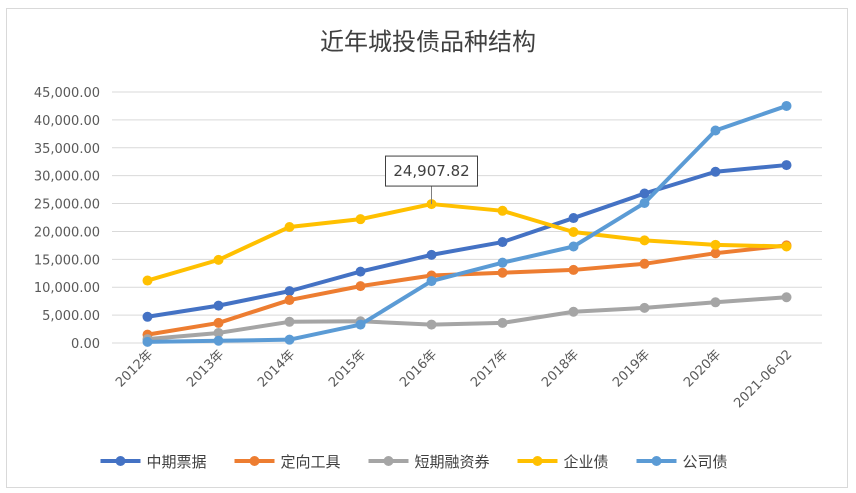  Describe the element at coordinates (71, 316) in the screenshot. I see `y-tick-label: 5,000.00` at that location.